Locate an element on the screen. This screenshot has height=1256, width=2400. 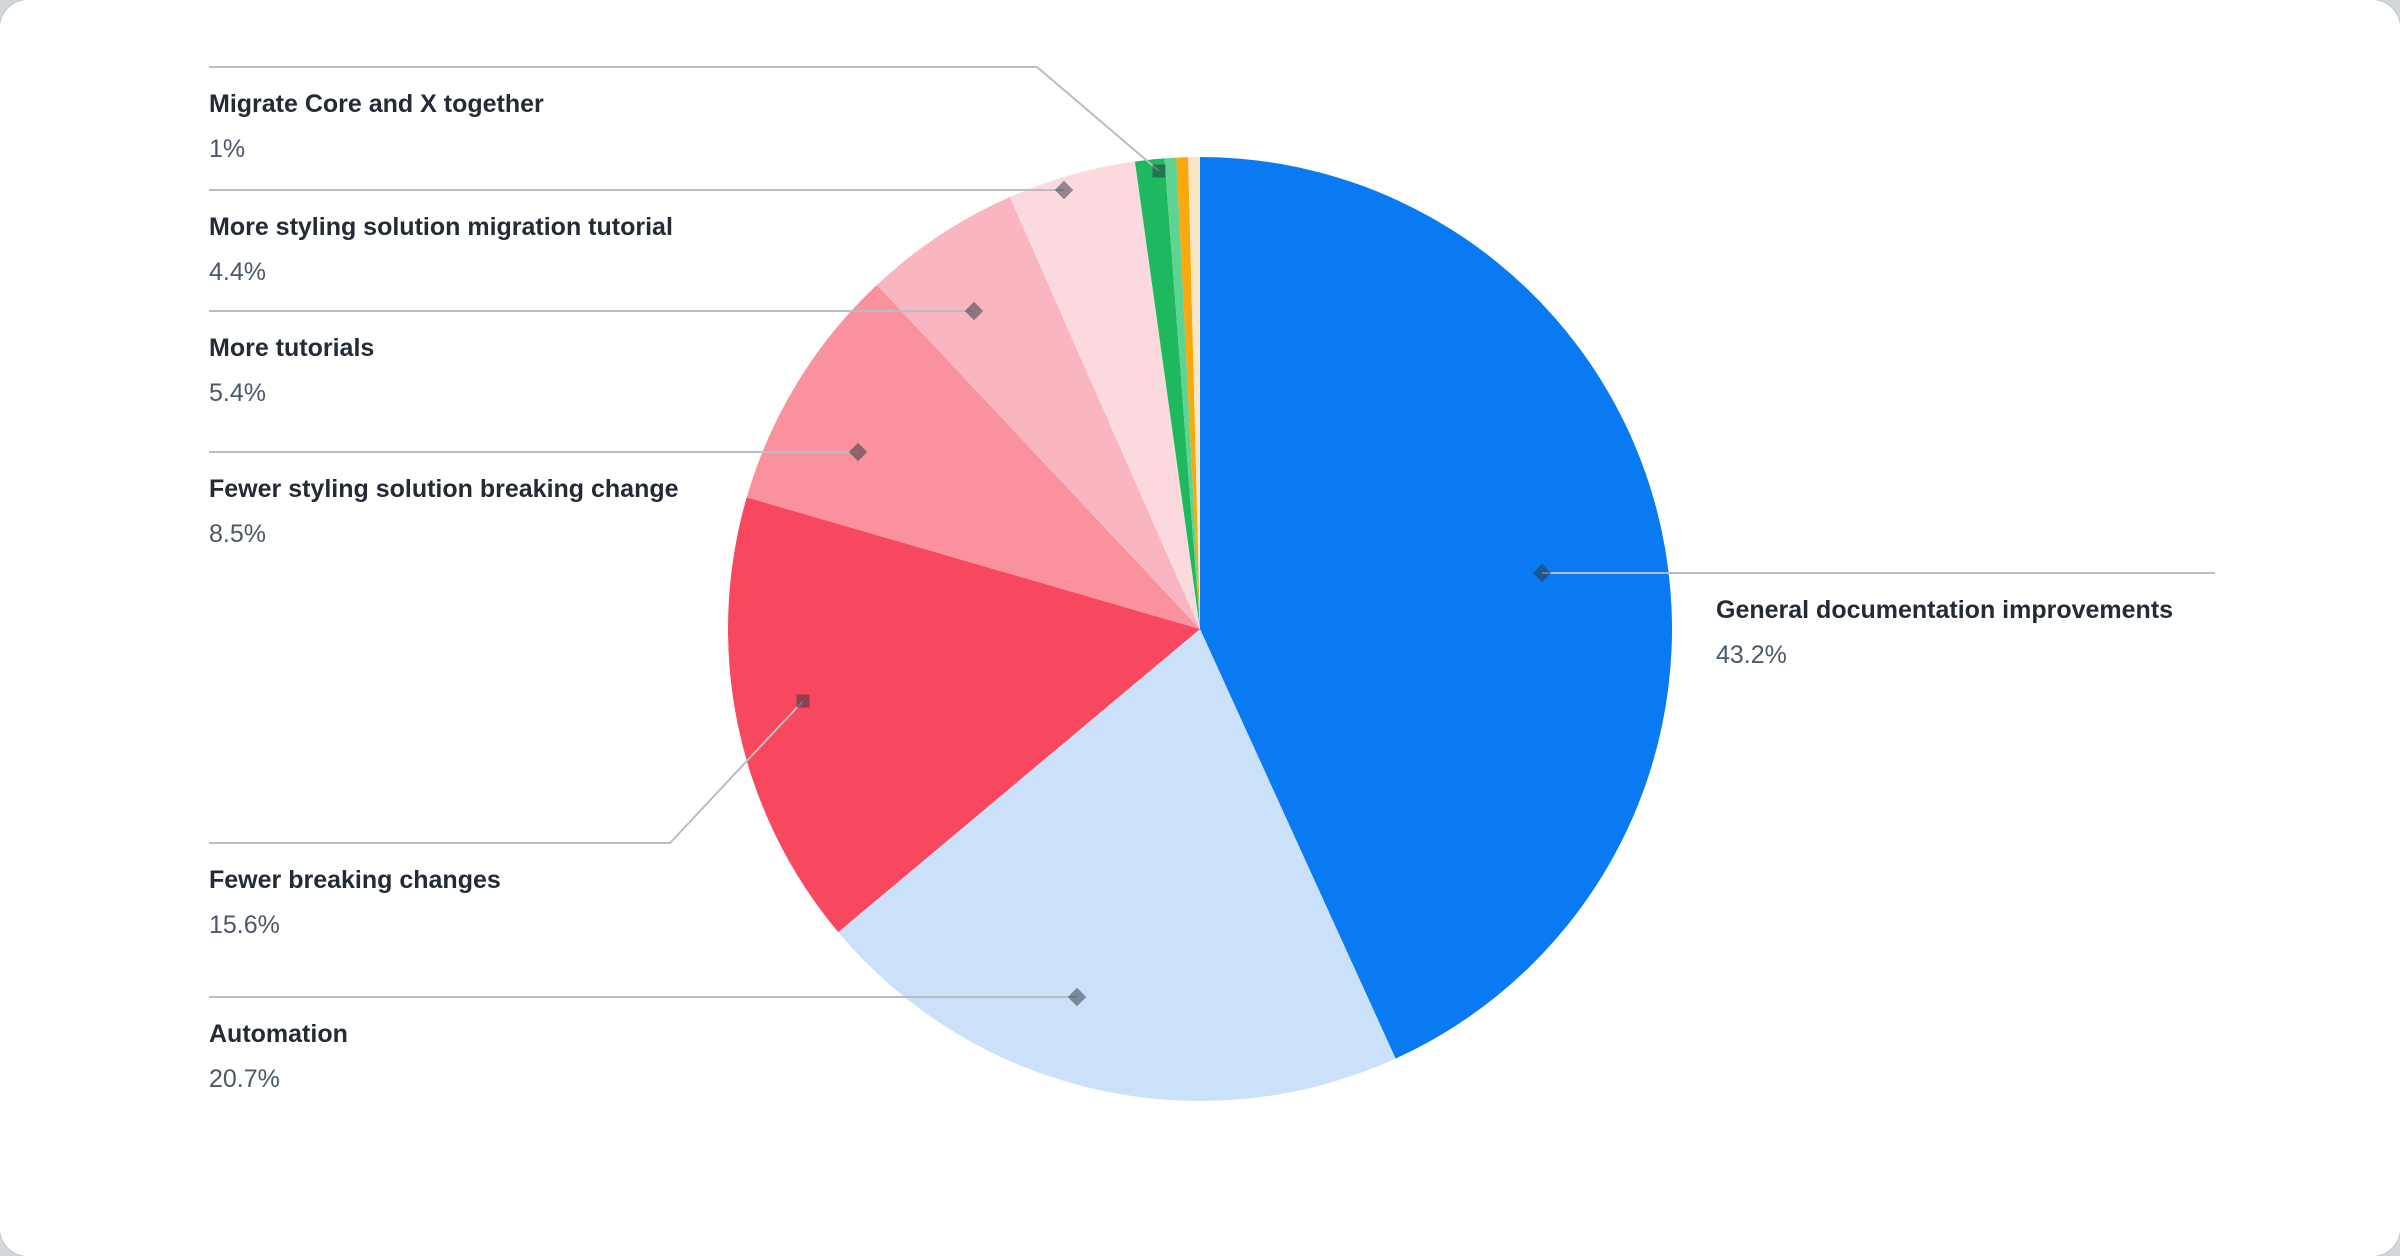
pie-slice-fewer-styling-solution-breaking-change is located at coordinates (973, 456).